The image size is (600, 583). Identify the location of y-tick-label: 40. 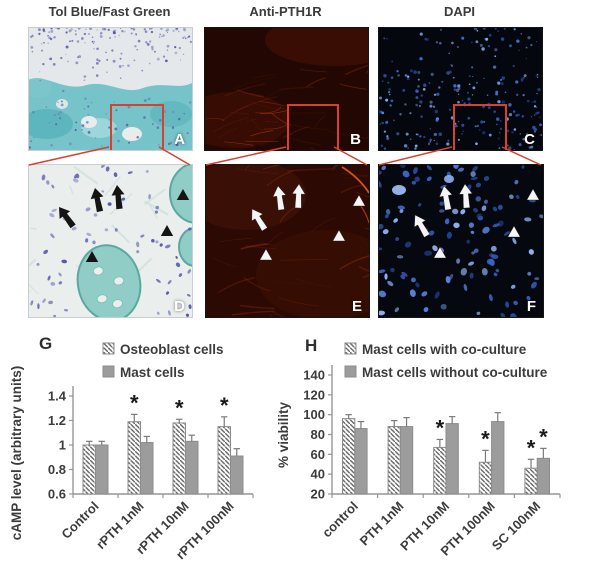
(318, 474).